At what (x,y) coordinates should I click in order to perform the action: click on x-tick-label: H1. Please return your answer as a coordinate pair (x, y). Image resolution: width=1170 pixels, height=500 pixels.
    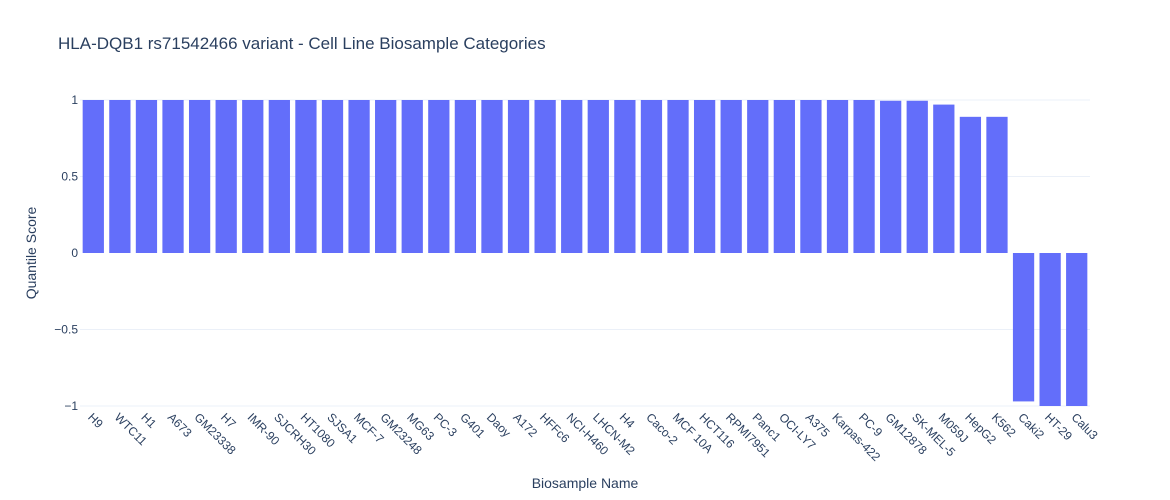
    Looking at the image, I should click on (148, 420).